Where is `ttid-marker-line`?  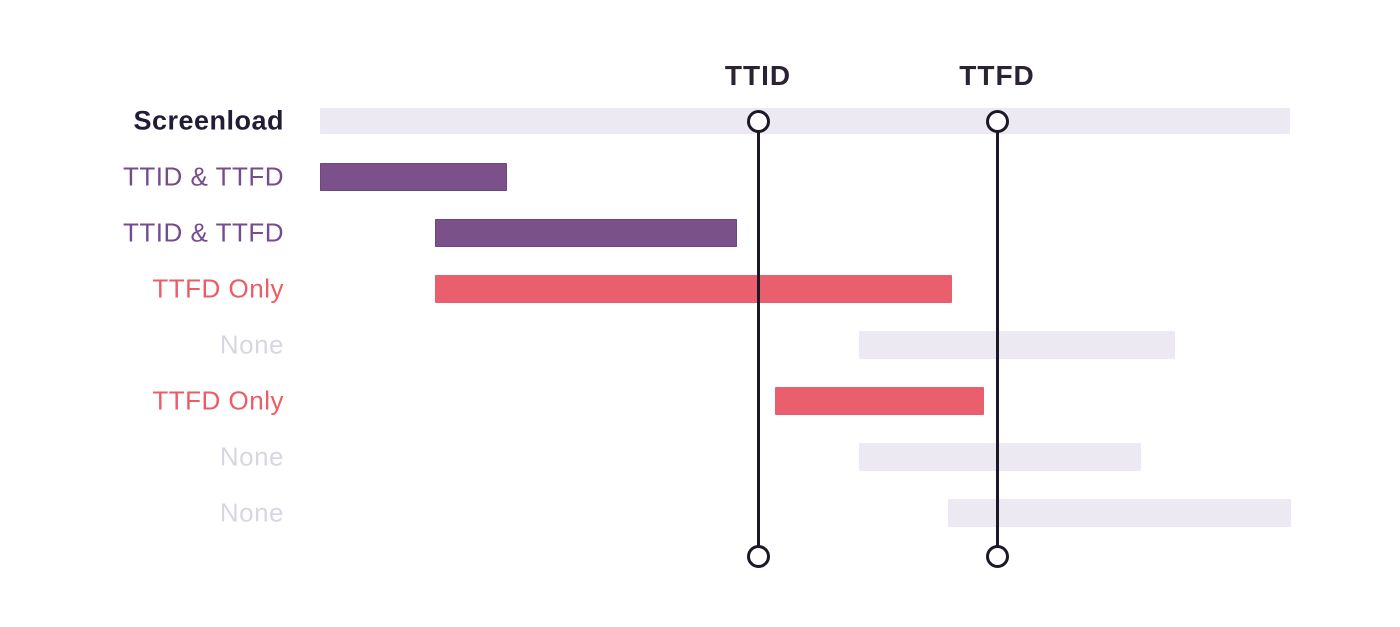 ttid-marker-line is located at coordinates (758, 338).